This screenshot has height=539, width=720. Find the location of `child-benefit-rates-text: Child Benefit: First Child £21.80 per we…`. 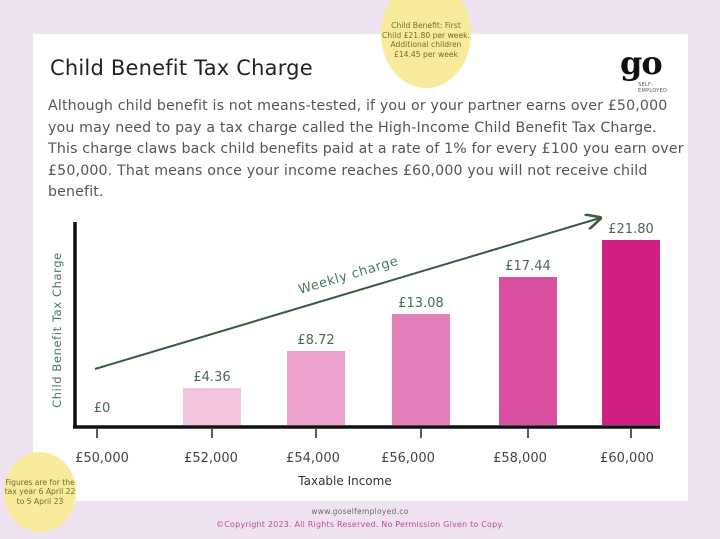

child-benefit-rates-text: Child Benefit: First Child £21.80 per we… is located at coordinates (426, 40).